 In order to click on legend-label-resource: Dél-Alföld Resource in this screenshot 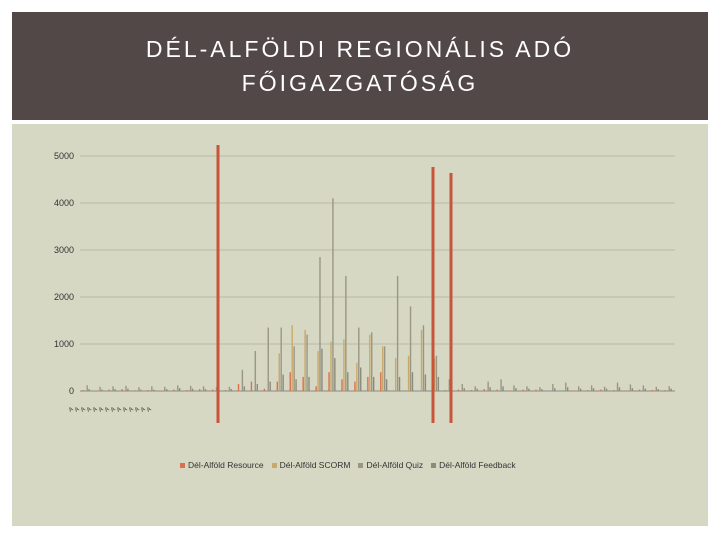, I will do `click(226, 465)`.